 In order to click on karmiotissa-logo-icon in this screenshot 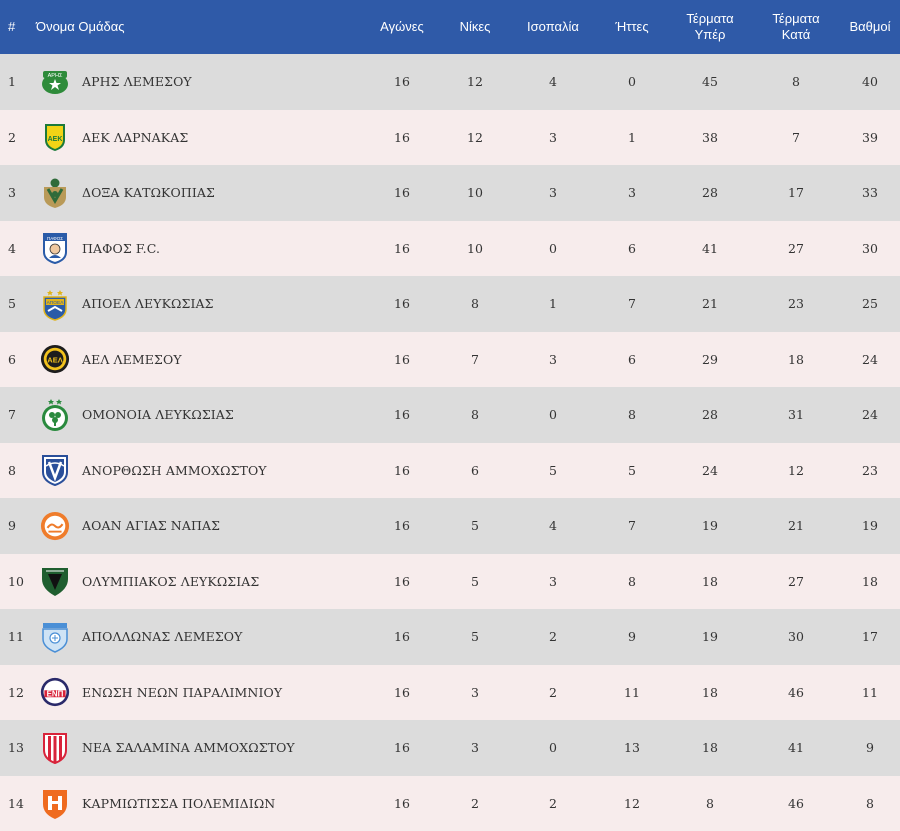, I will do `click(55, 803)`.